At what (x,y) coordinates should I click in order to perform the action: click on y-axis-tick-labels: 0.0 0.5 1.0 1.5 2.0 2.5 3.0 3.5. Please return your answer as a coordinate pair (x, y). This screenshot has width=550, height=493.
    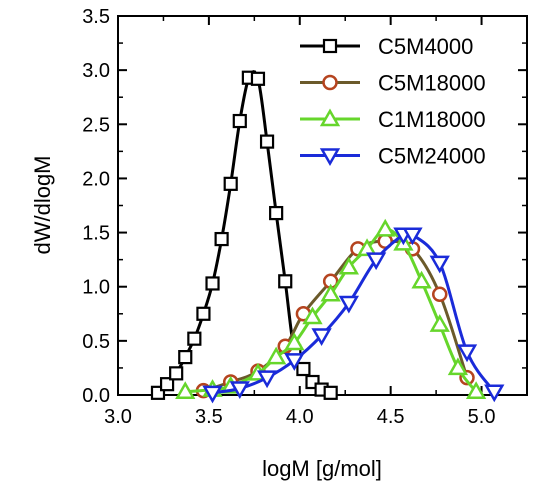
    Looking at the image, I should click on (96, 206).